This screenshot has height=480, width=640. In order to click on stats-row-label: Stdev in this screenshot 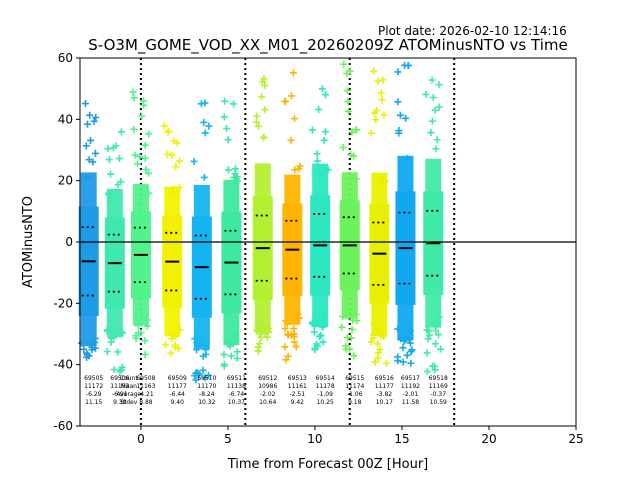, I will do `click(129, 402)`.